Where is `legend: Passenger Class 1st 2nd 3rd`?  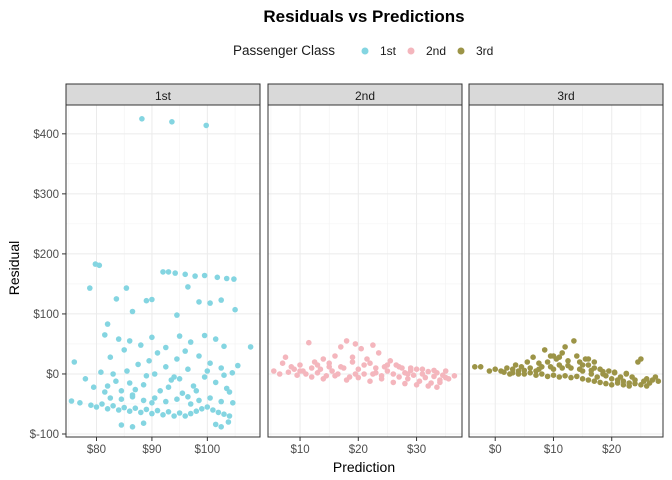
legend: Passenger Class 1st 2nd 3rd is located at coordinates (363, 50).